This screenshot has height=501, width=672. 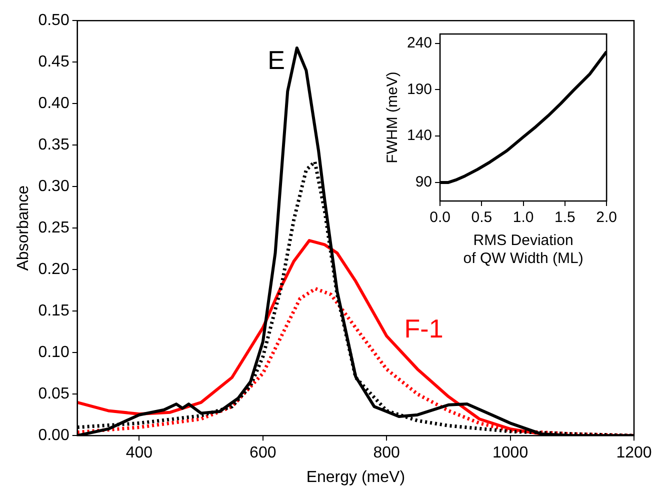 What do you see at coordinates (54, 353) in the screenshot?
I see `y-tick-label: 0.10` at bounding box center [54, 353].